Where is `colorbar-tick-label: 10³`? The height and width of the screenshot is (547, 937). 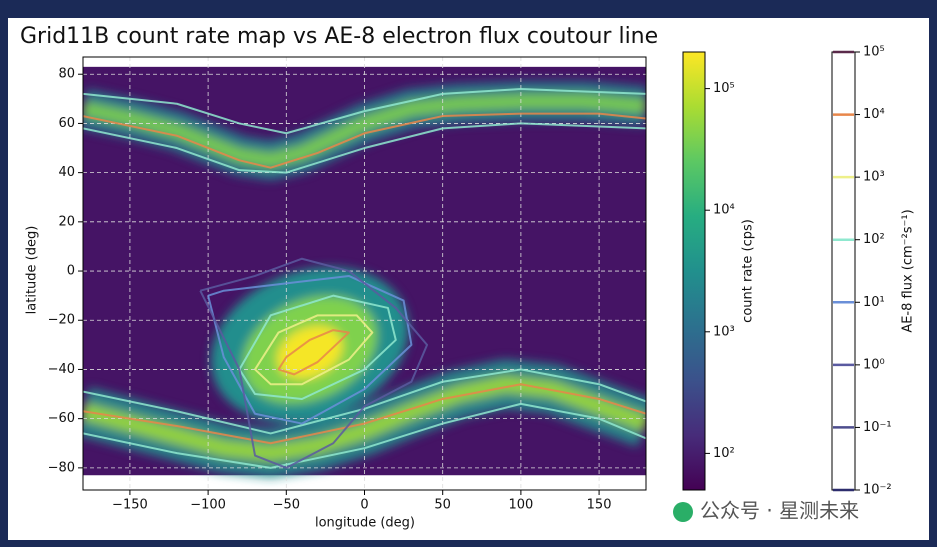 colorbar-tick-label: 10³ is located at coordinates (724, 331).